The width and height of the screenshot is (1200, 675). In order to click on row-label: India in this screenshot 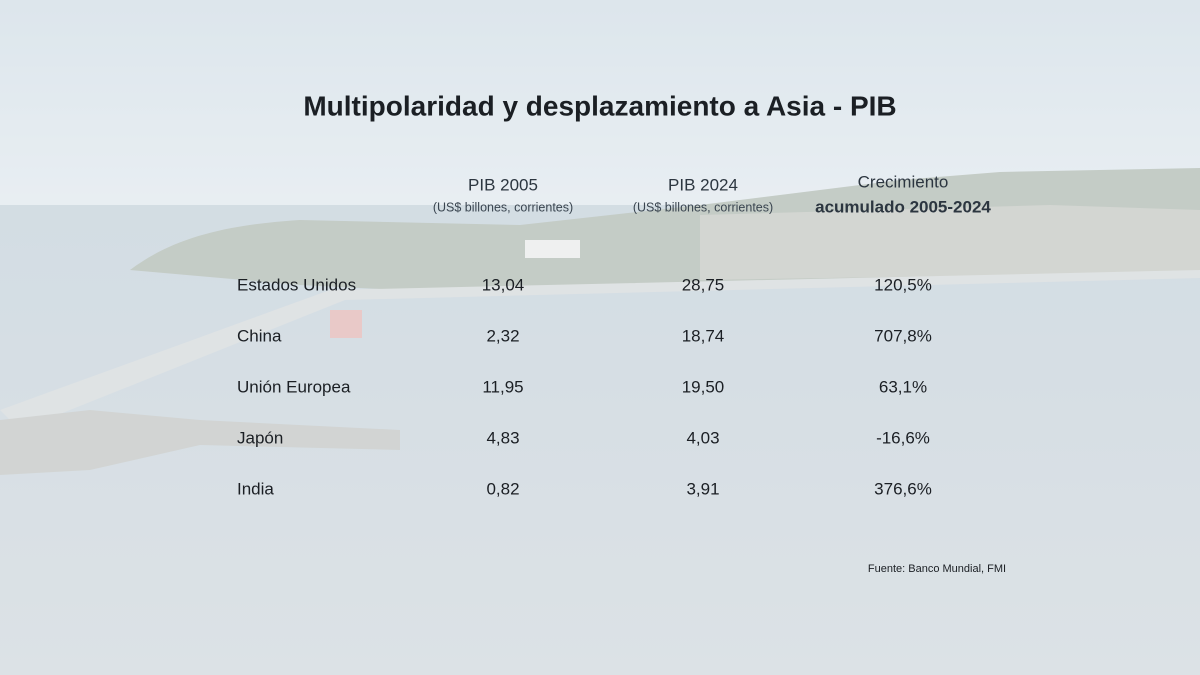, I will do `click(255, 488)`.